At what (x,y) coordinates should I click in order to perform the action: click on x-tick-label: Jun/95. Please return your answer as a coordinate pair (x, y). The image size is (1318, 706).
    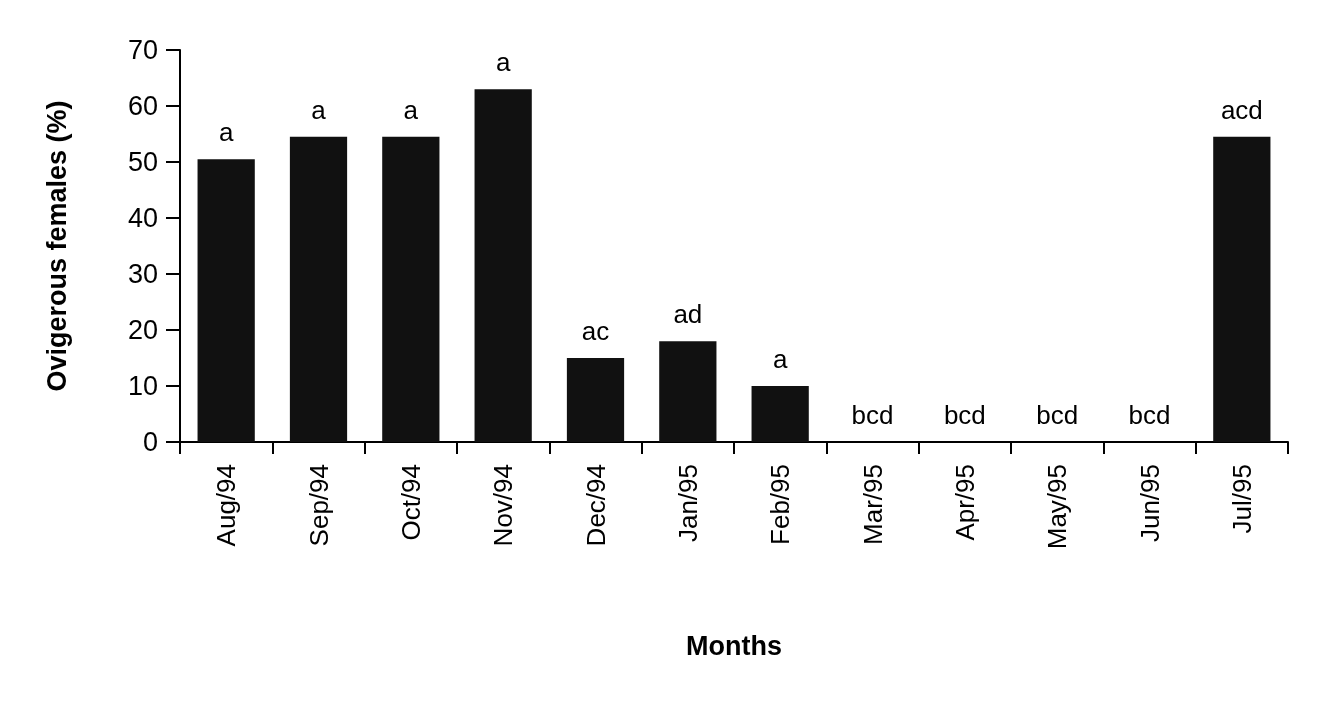
    Looking at the image, I should click on (1149, 503).